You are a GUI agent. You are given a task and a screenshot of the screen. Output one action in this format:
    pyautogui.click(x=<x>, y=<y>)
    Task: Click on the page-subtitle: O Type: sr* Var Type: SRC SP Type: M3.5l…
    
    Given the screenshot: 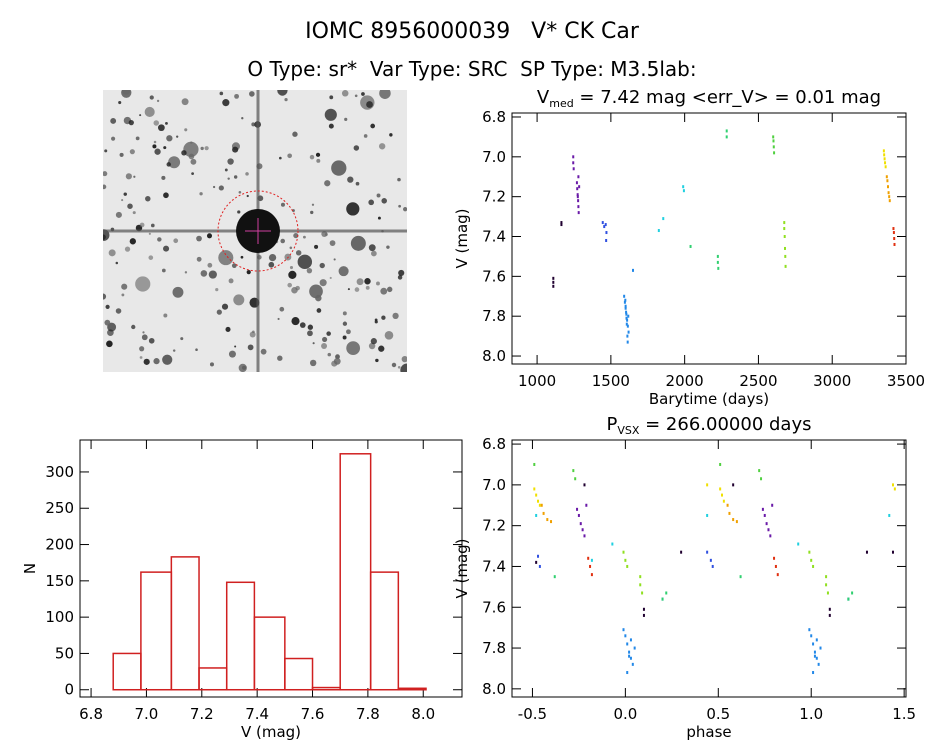 What is the action you would take?
    pyautogui.click(x=471, y=69)
    